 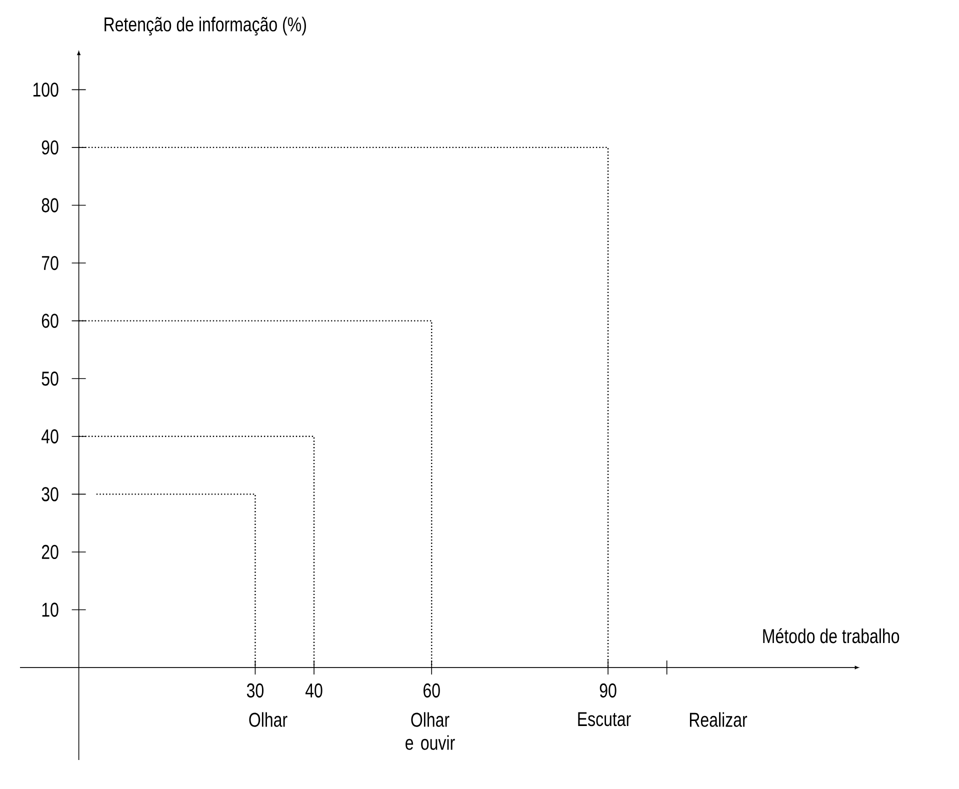 What do you see at coordinates (50, 147) in the screenshot?
I see `y-tick-label: 90` at bounding box center [50, 147].